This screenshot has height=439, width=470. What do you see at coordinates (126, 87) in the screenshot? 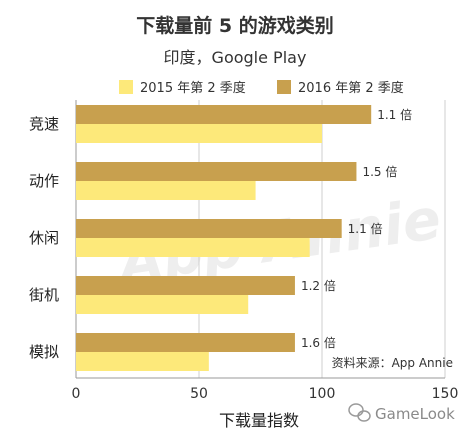
I see `legend-swatch-2015` at bounding box center [126, 87].